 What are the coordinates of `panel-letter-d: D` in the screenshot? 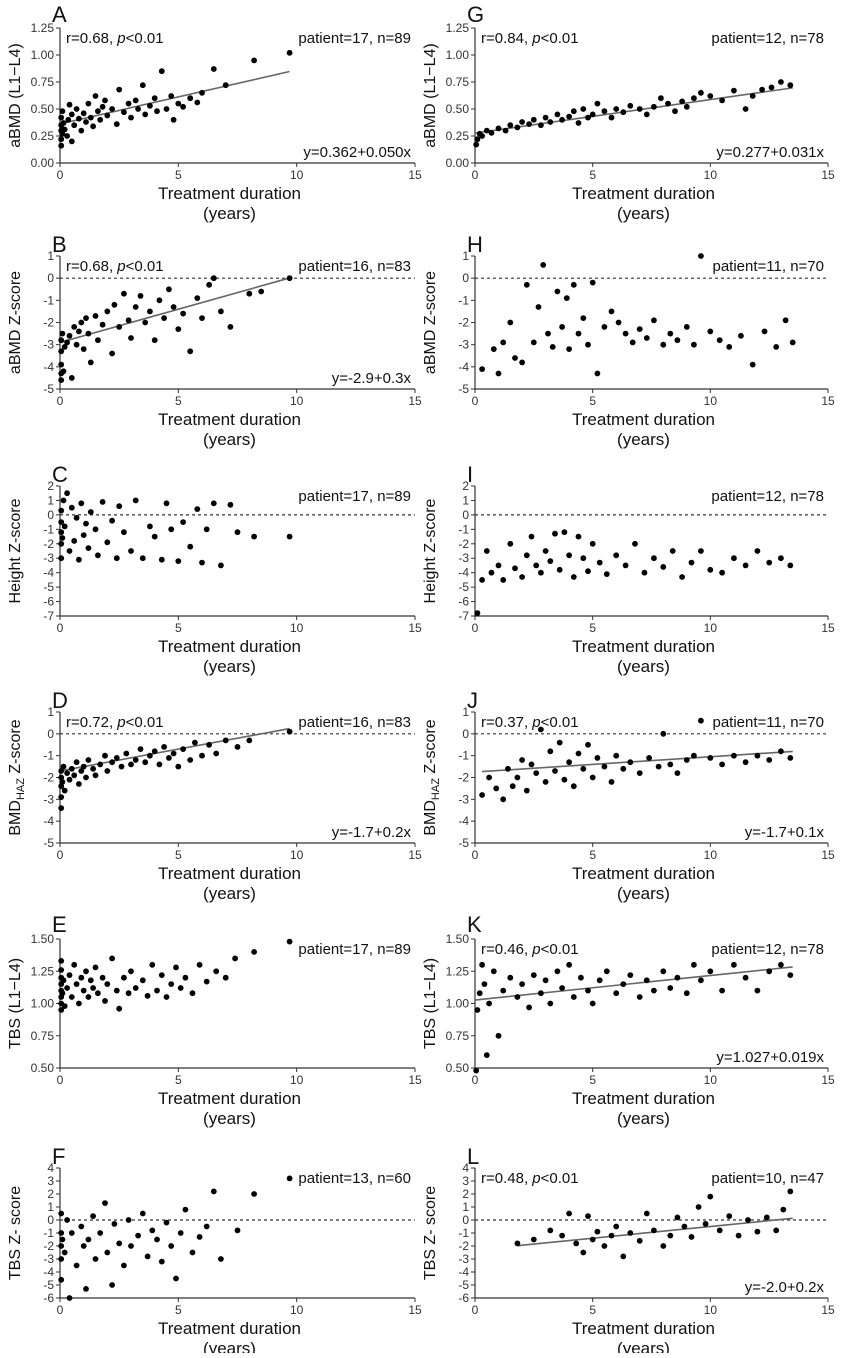 It's located at (60, 700).